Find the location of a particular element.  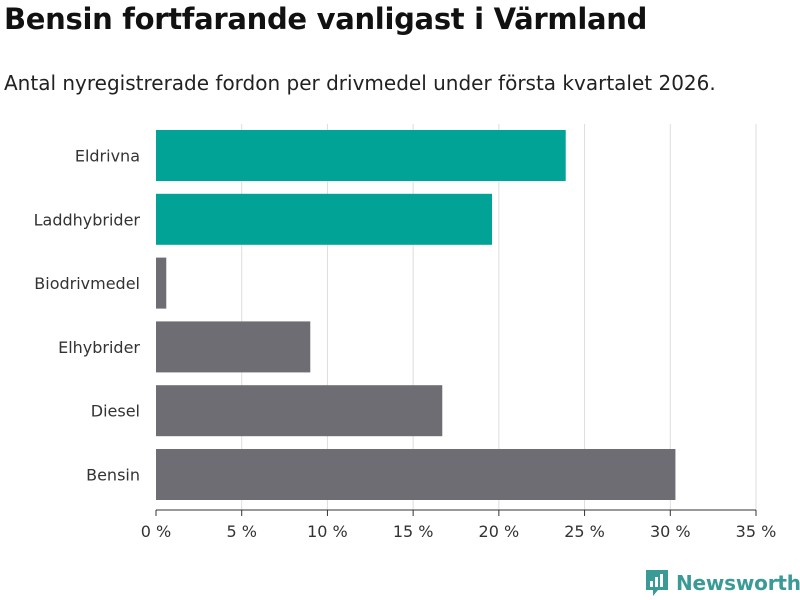

x-tick-label: 35 % is located at coordinates (756, 531).